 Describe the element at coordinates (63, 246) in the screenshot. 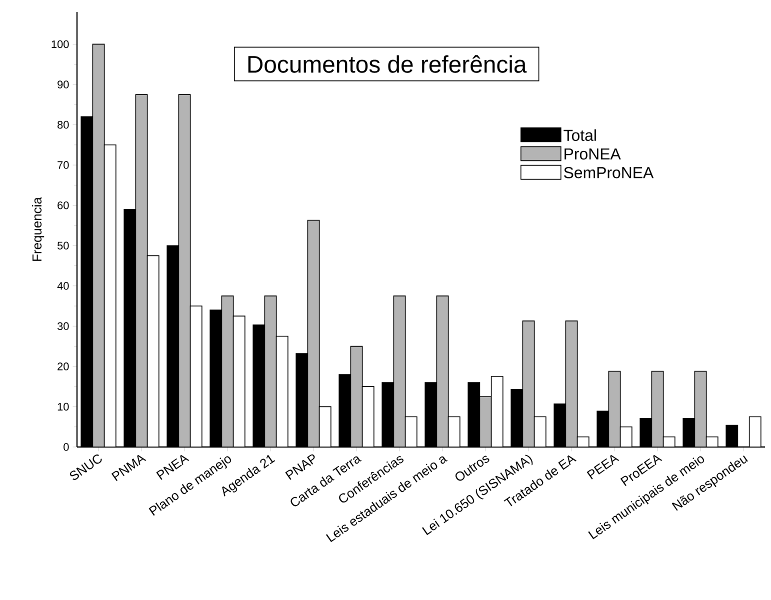

I see `y-tick-label: 50` at that location.